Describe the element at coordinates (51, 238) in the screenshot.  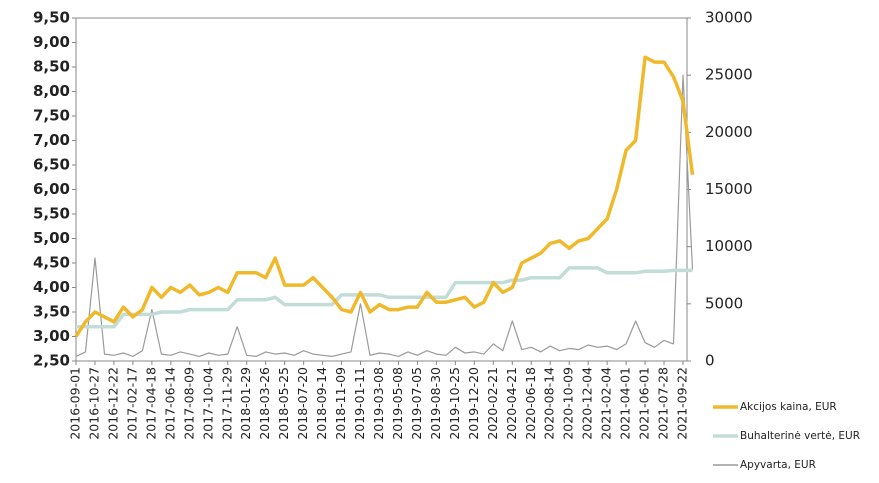
I see `y-tick-label: 5,00` at that location.